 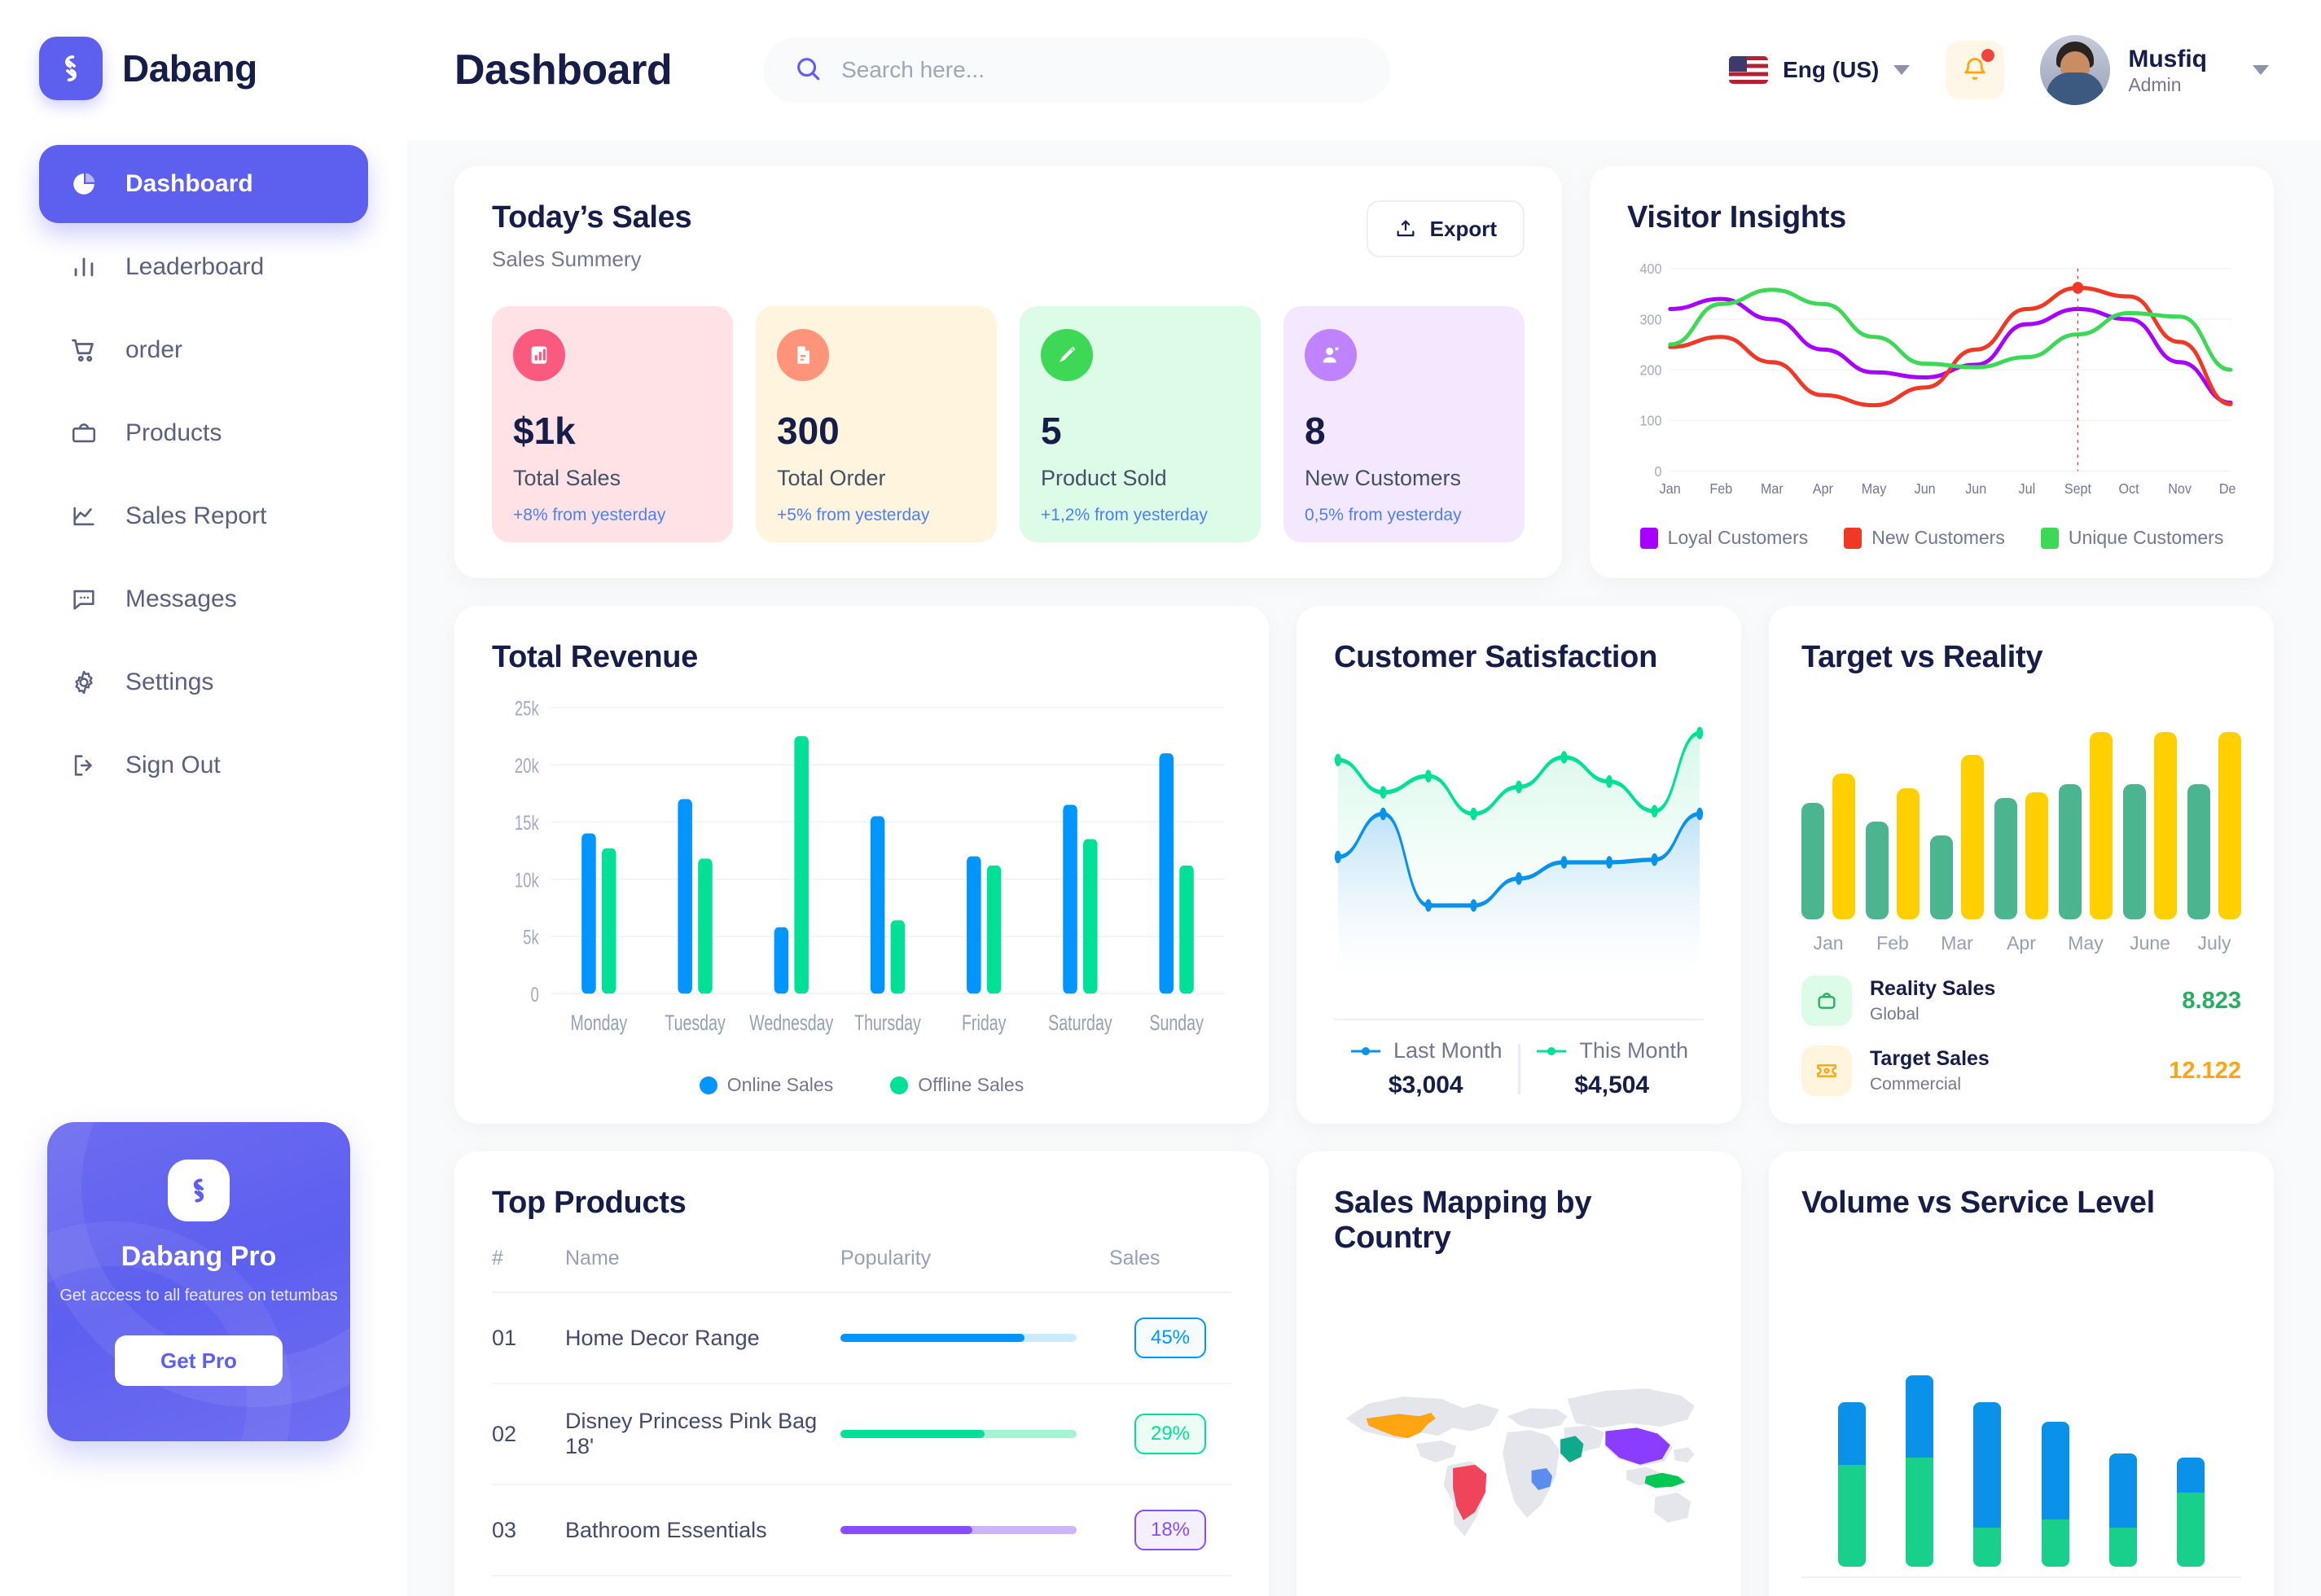 I want to click on search-icon, so click(x=808, y=70).